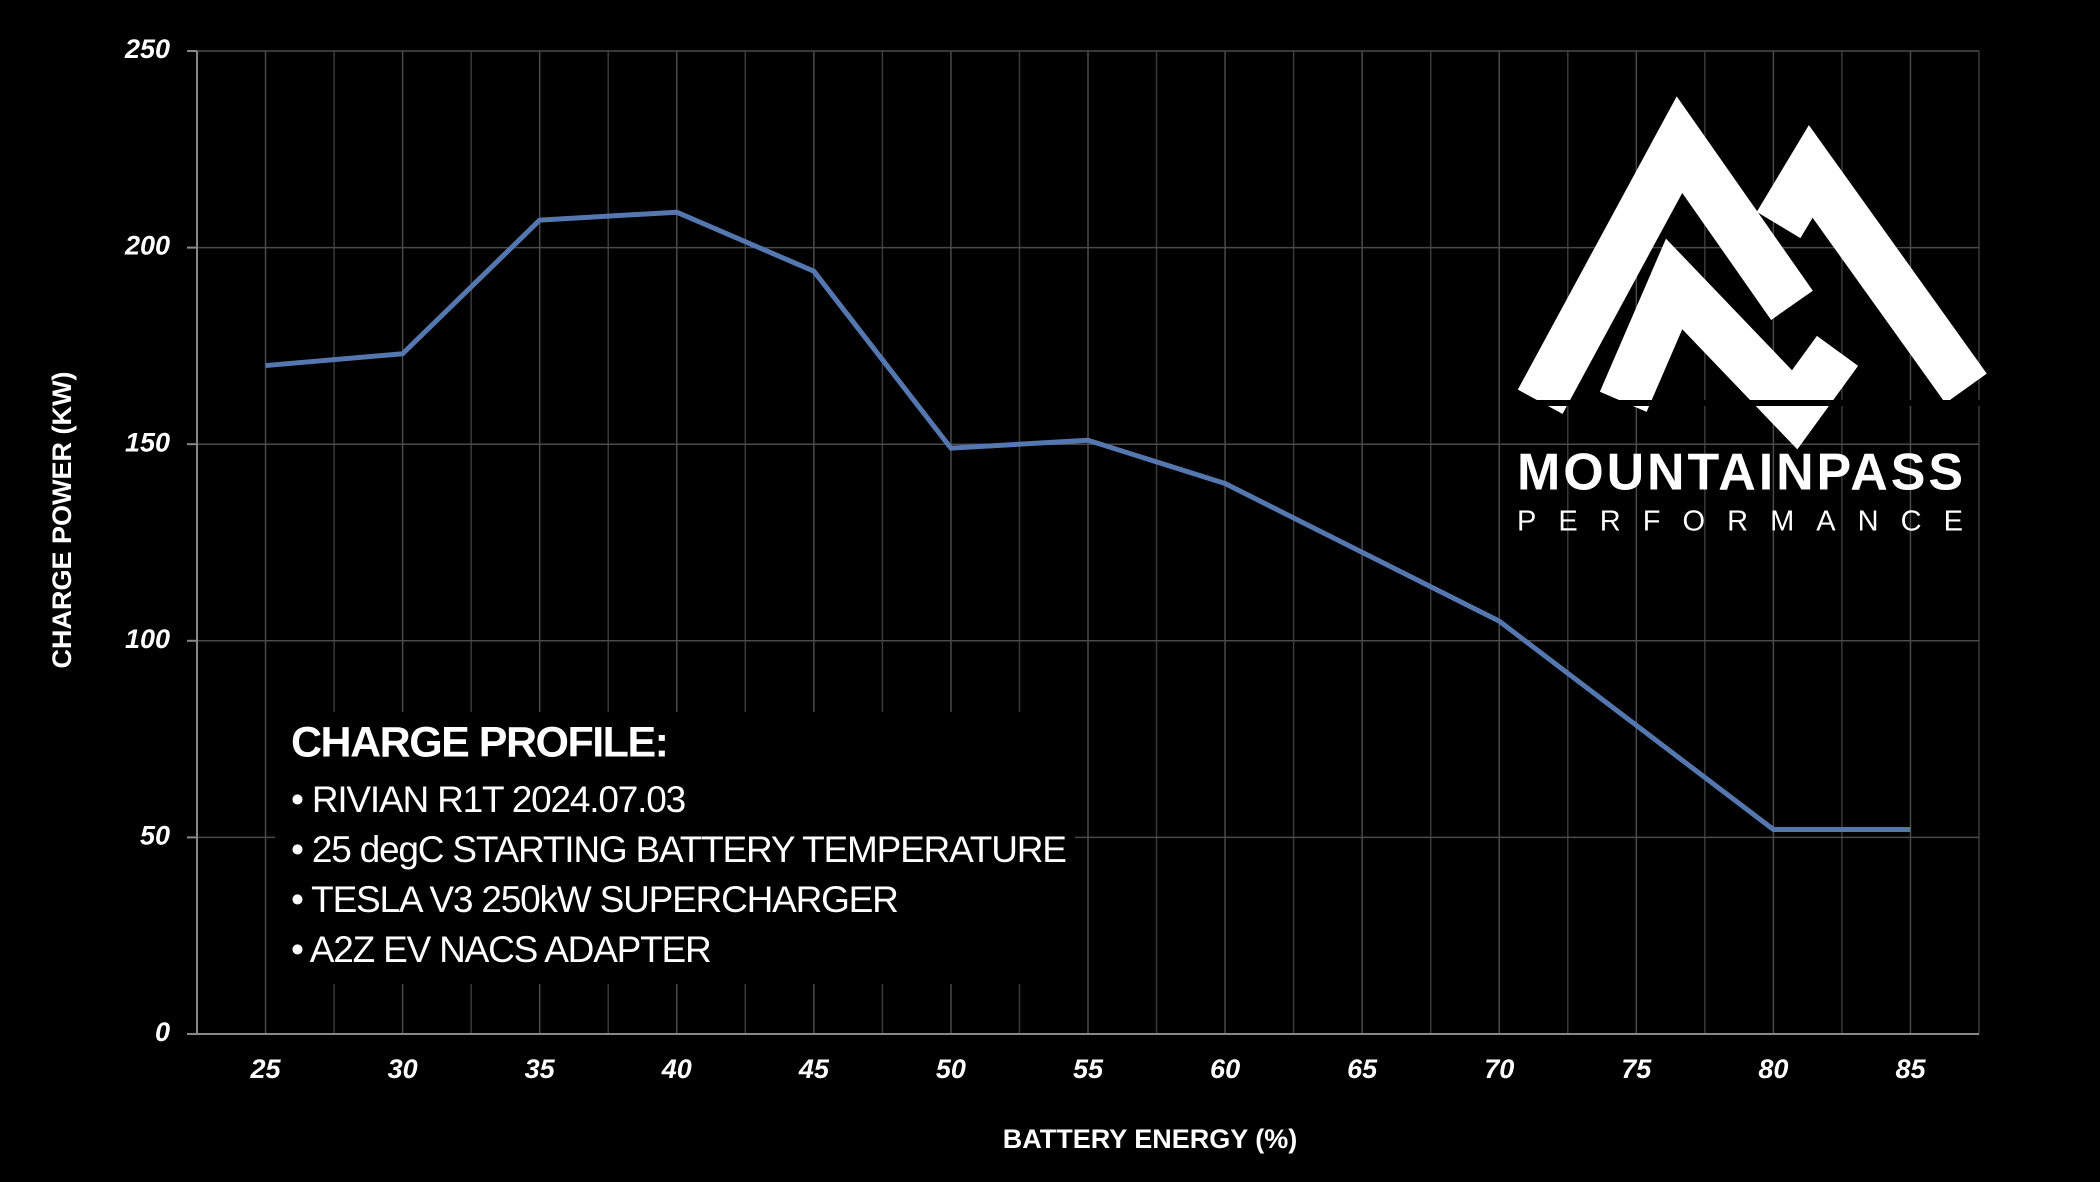 The image size is (2100, 1182). Describe the element at coordinates (62, 520) in the screenshot. I see `y-axis-title: CHARGE POWER (KW)` at that location.